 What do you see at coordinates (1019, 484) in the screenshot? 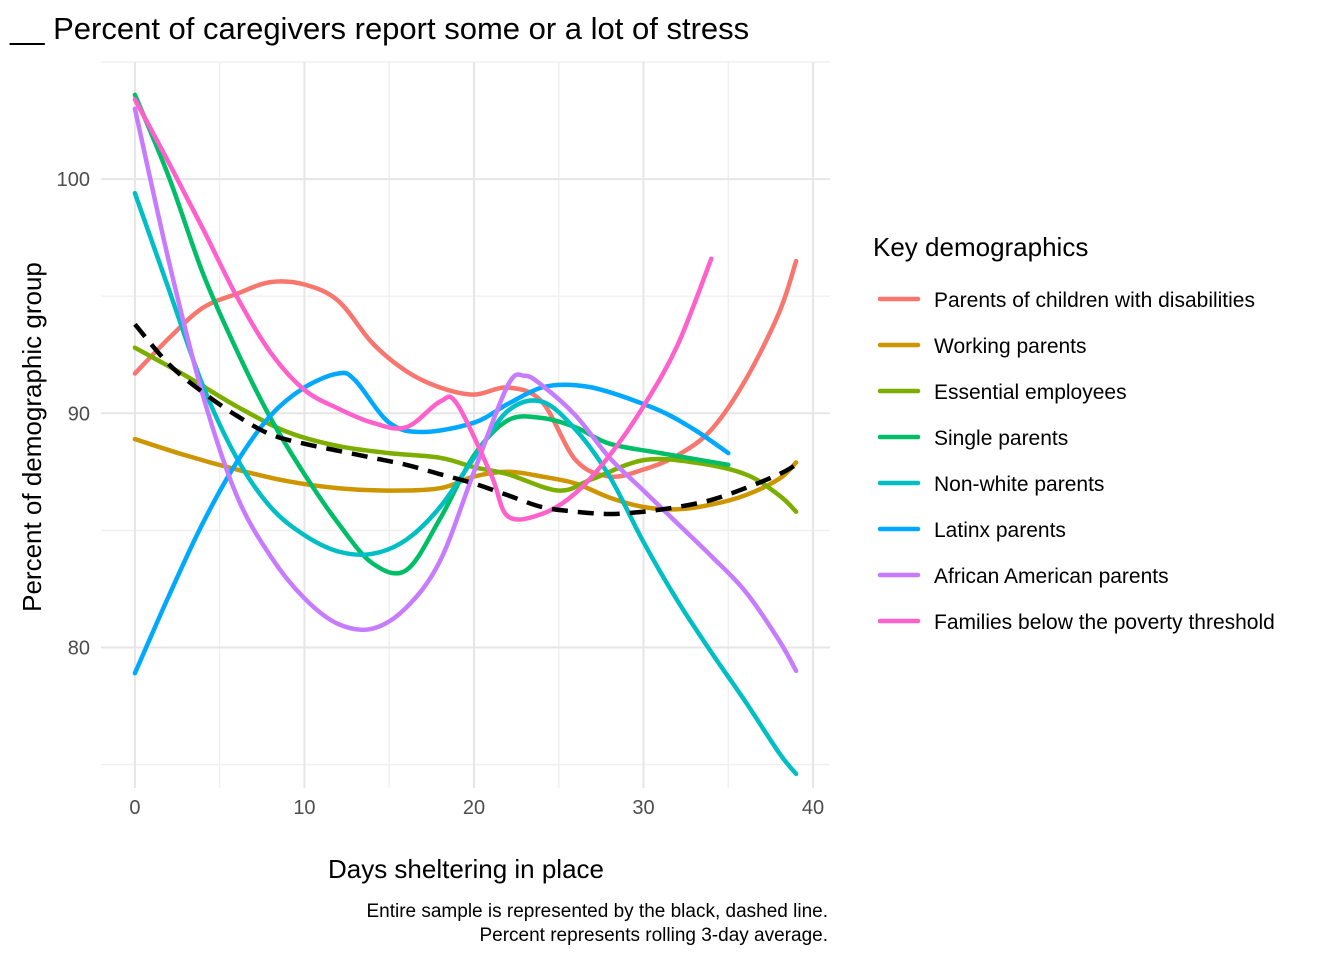
I see `legend-label-5: Non-white parents` at bounding box center [1019, 484].